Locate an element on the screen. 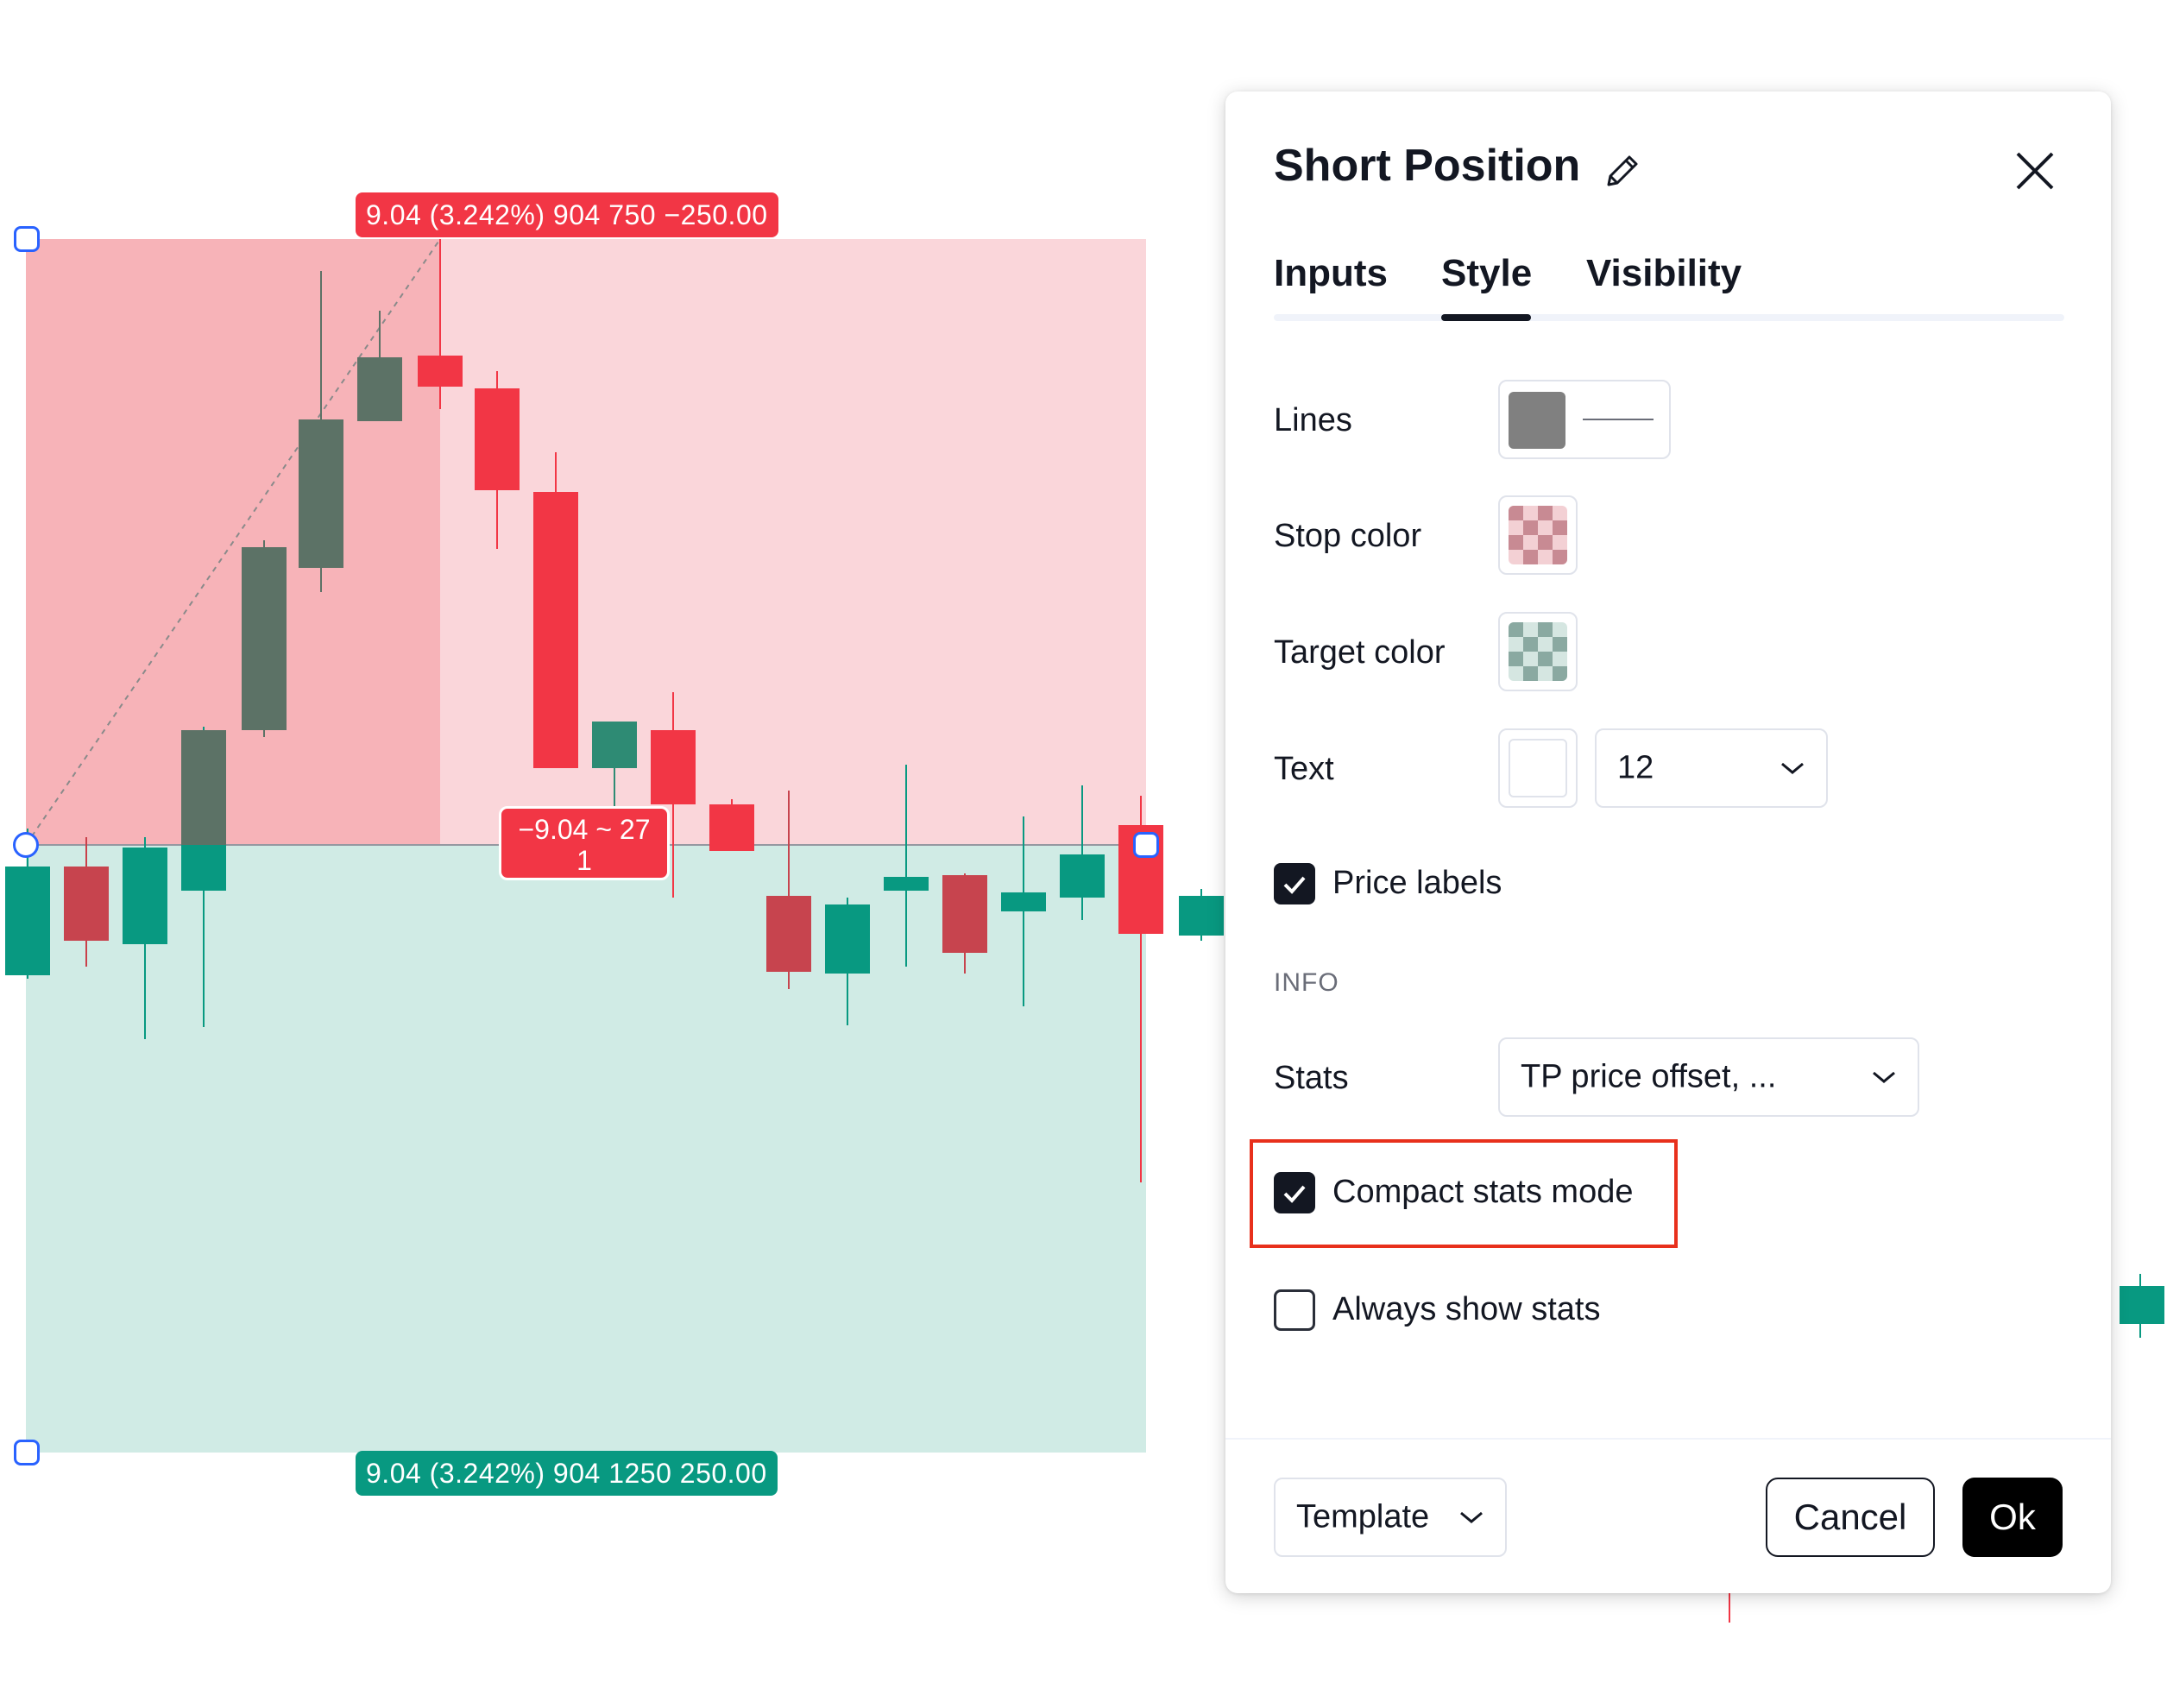 This screenshot has height=1708, width=2167. compact-stats-checkbox is located at coordinates (1295, 1192).